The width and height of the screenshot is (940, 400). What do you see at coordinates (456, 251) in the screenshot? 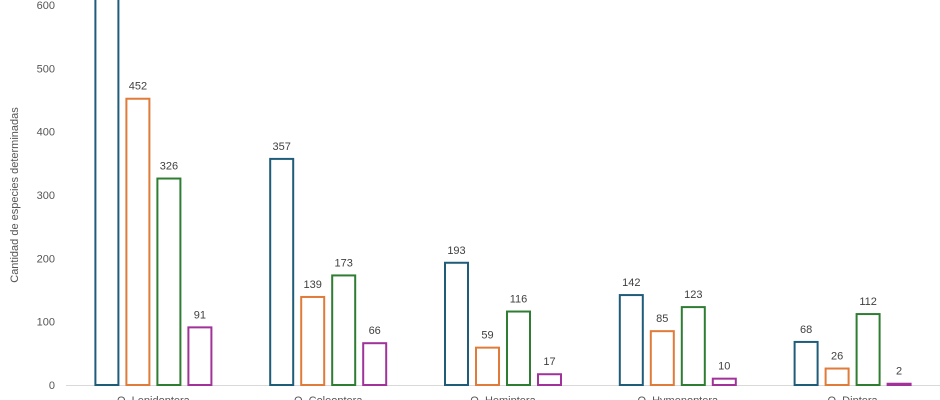
I see `data-label: 193` at bounding box center [456, 251].